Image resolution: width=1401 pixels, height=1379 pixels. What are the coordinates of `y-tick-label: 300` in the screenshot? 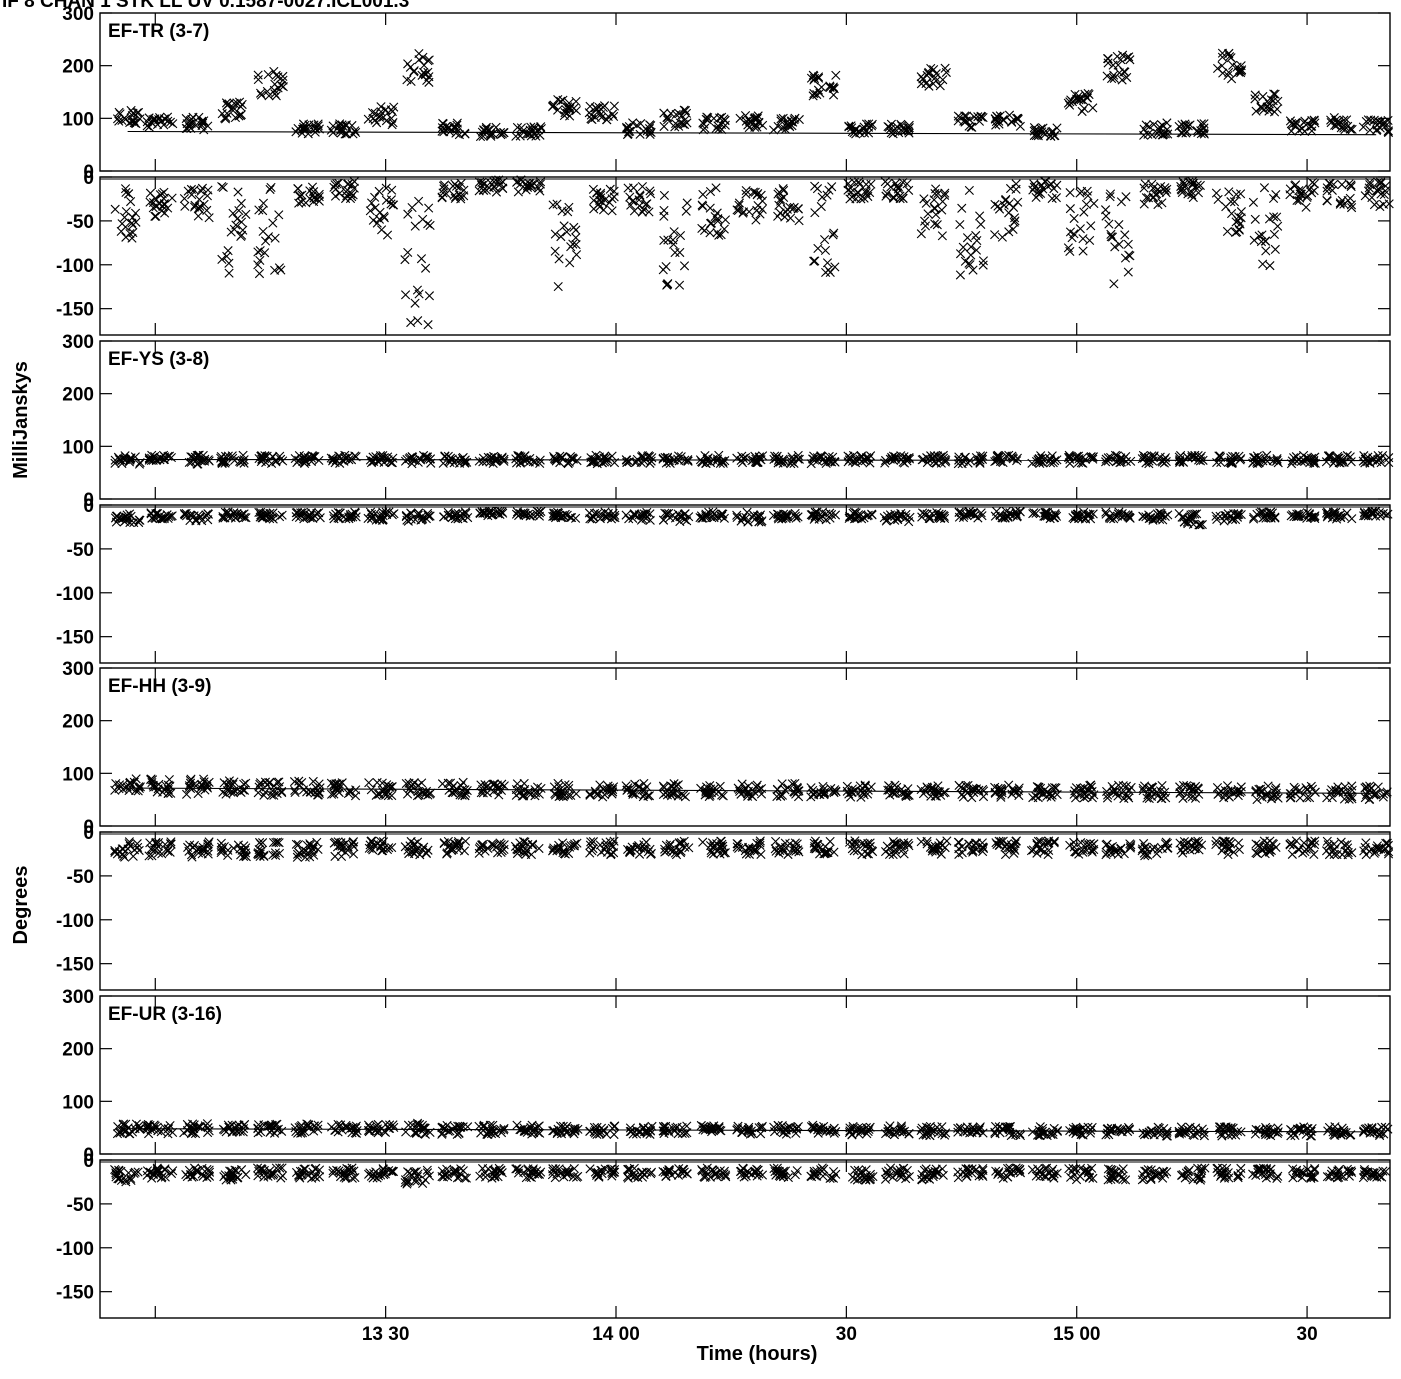 It's located at (78, 342).